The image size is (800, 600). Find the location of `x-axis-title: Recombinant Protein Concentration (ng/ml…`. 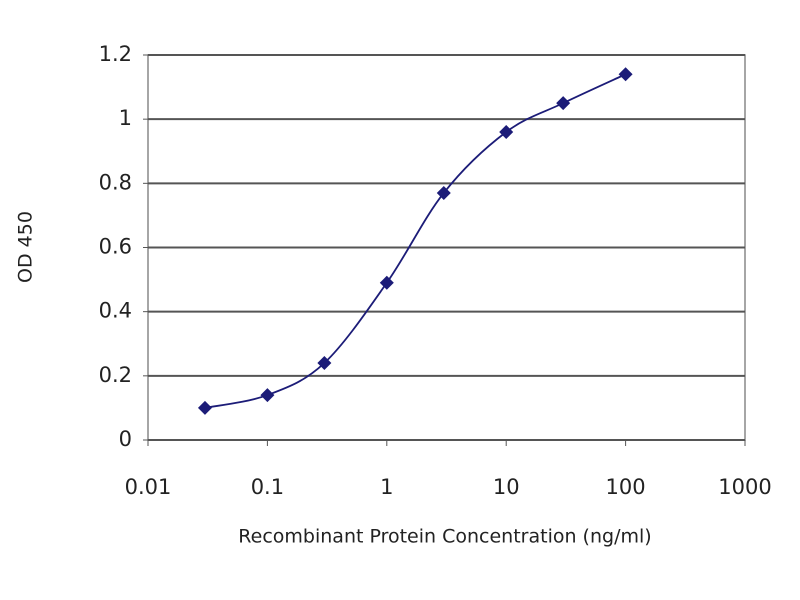

x-axis-title: Recombinant Protein Concentration (ng/ml… is located at coordinates (444, 537).